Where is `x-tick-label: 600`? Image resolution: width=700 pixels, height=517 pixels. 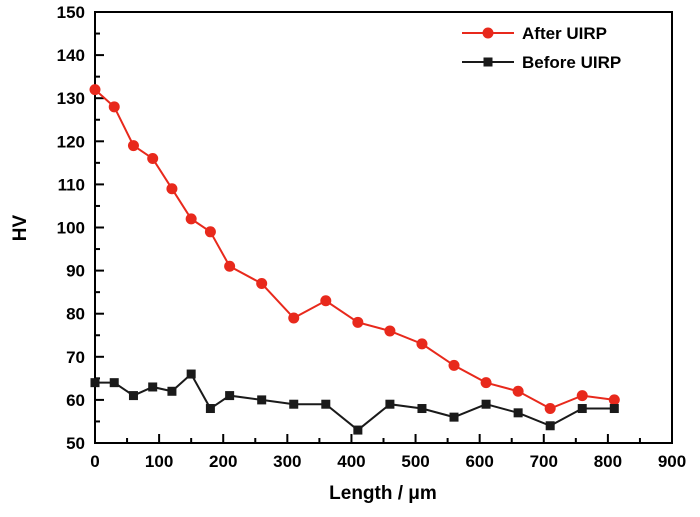 x-tick-label: 600 is located at coordinates (479, 461).